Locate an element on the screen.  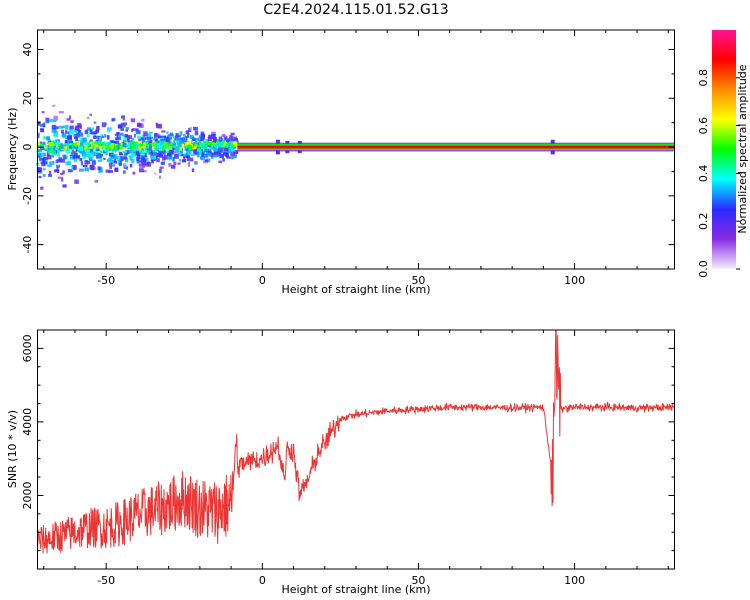
x-tick-label: 100 is located at coordinates (574, 580).